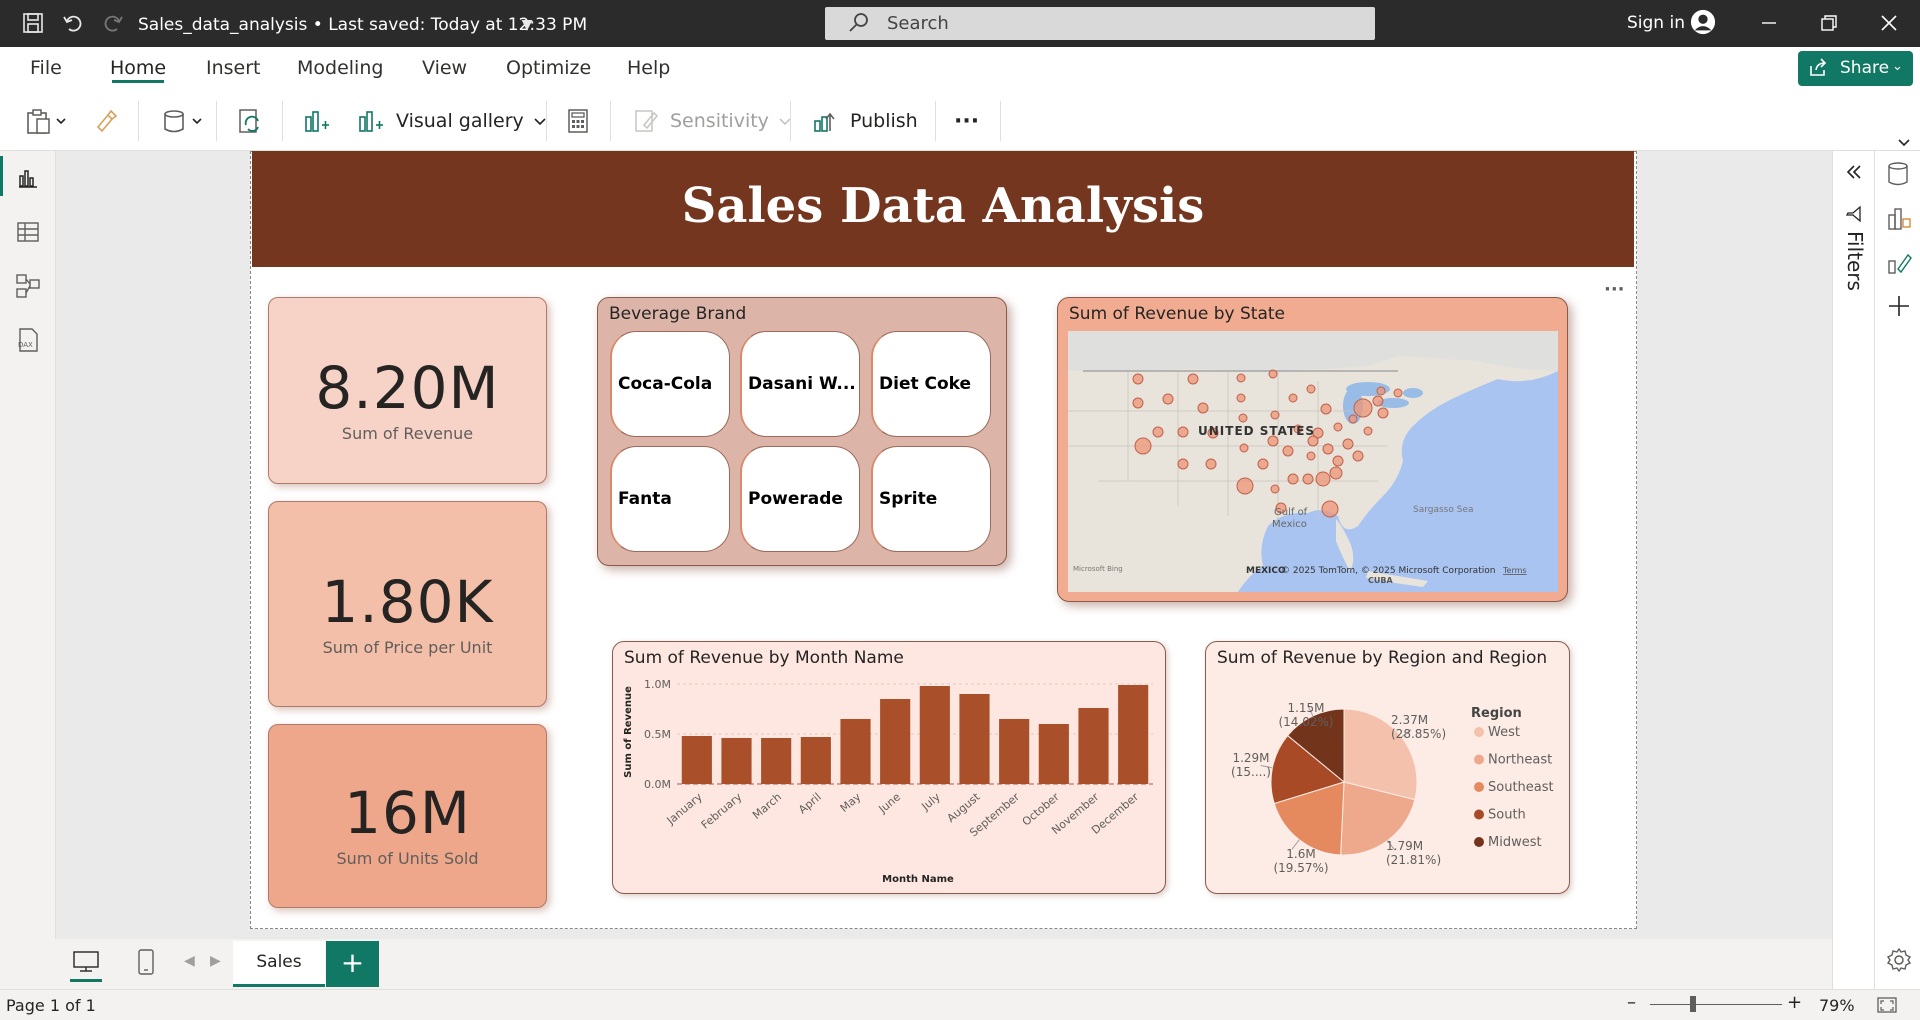 This screenshot has width=1920, height=1020. Describe the element at coordinates (670, 499) in the screenshot. I see `slicer-item-fanta: Fanta` at that location.